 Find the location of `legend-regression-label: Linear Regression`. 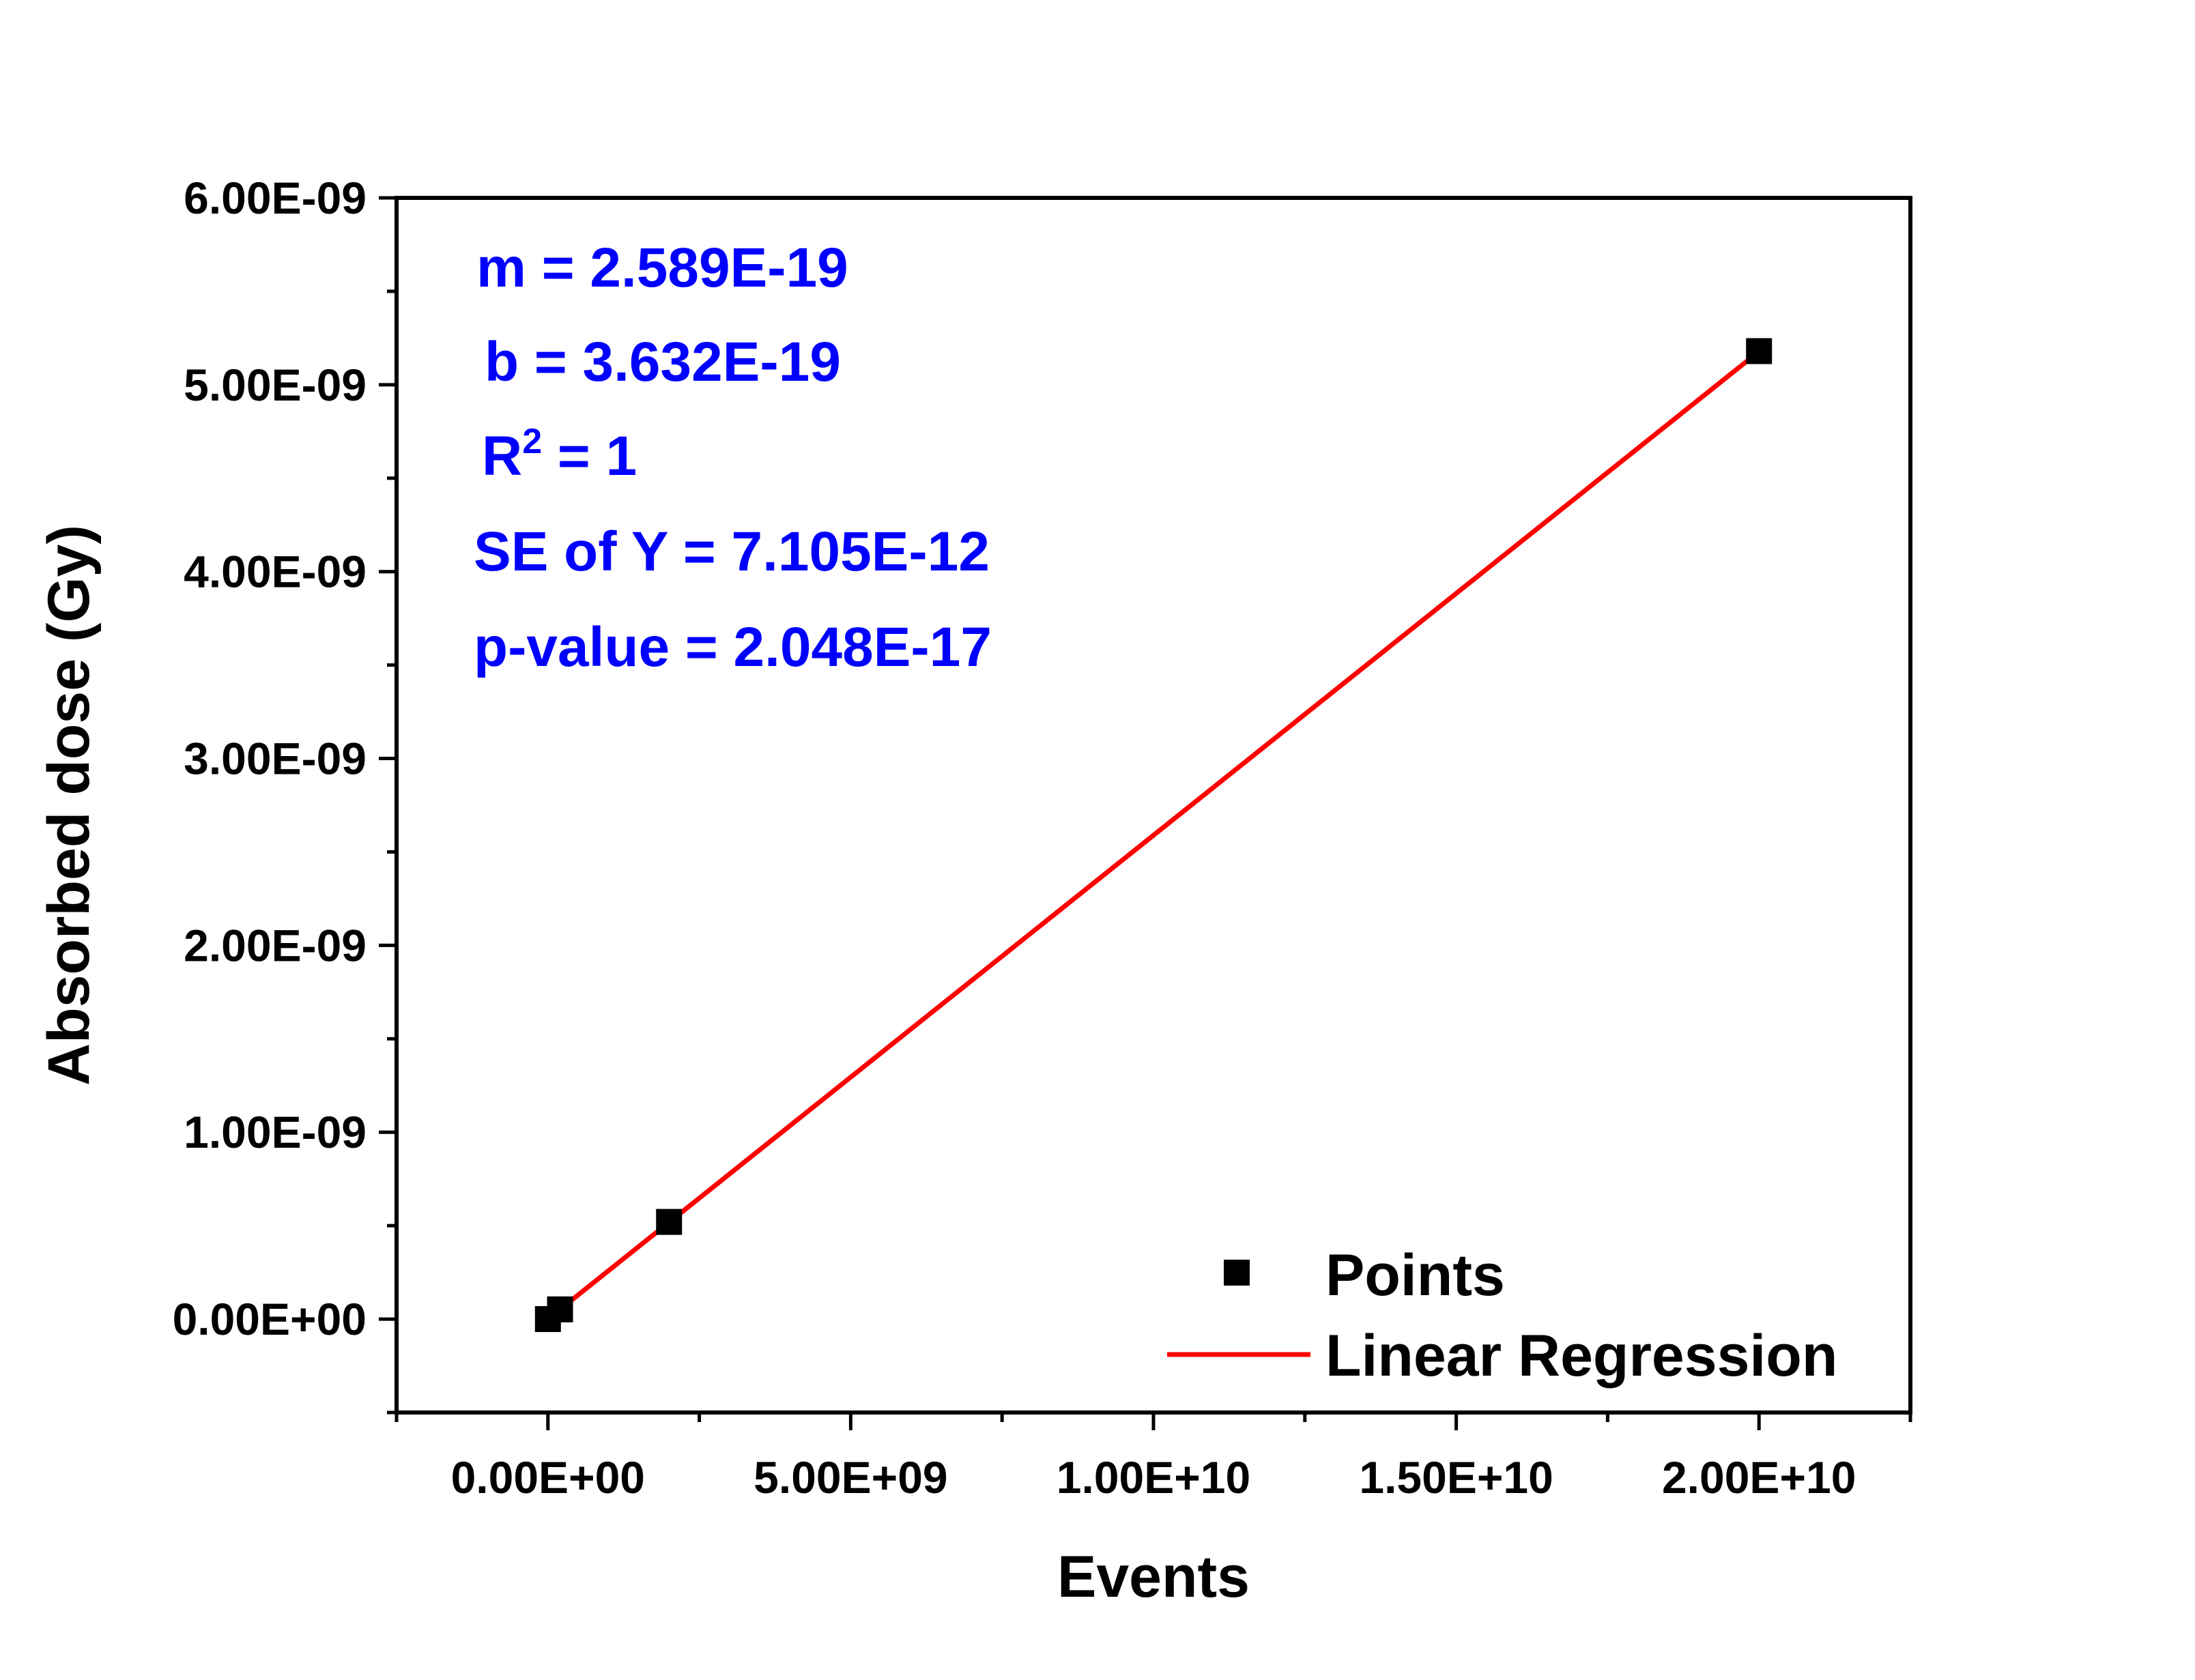

legend-regression-label: Linear Regression is located at coordinates (1581, 1356).